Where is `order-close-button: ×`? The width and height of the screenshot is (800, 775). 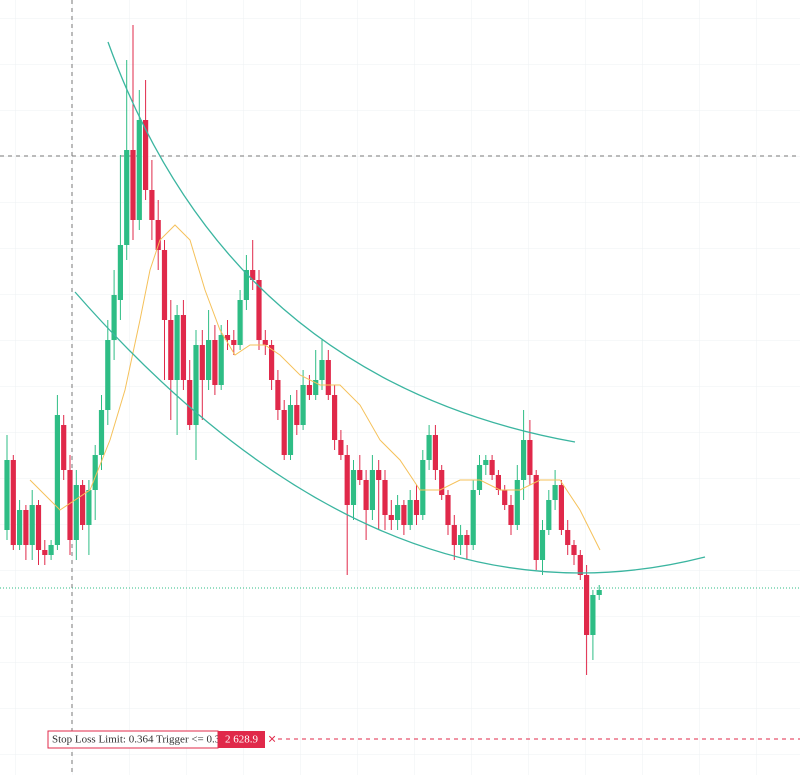
order-close-button: × is located at coordinates (272, 739).